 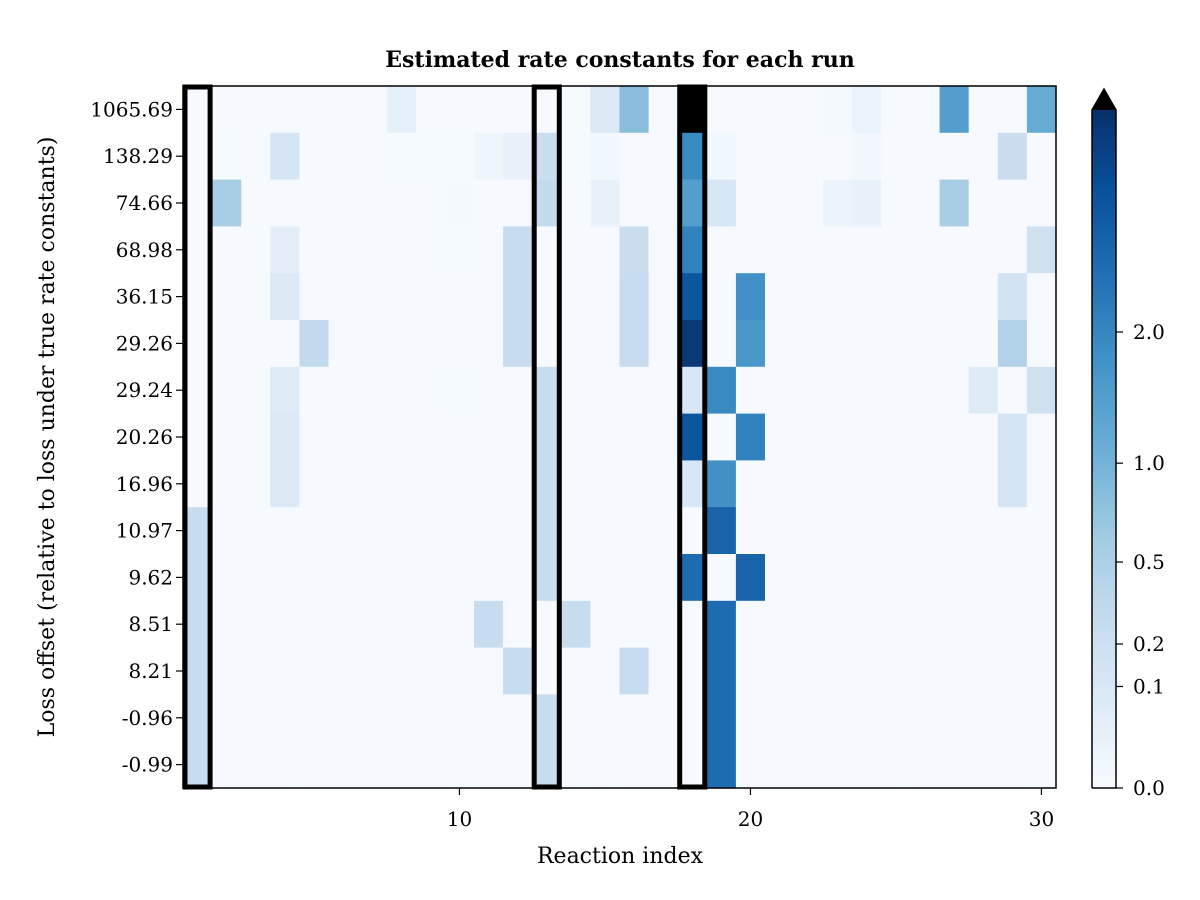 What do you see at coordinates (150, 671) in the screenshot?
I see `y-tick-label: 8.21` at bounding box center [150, 671].